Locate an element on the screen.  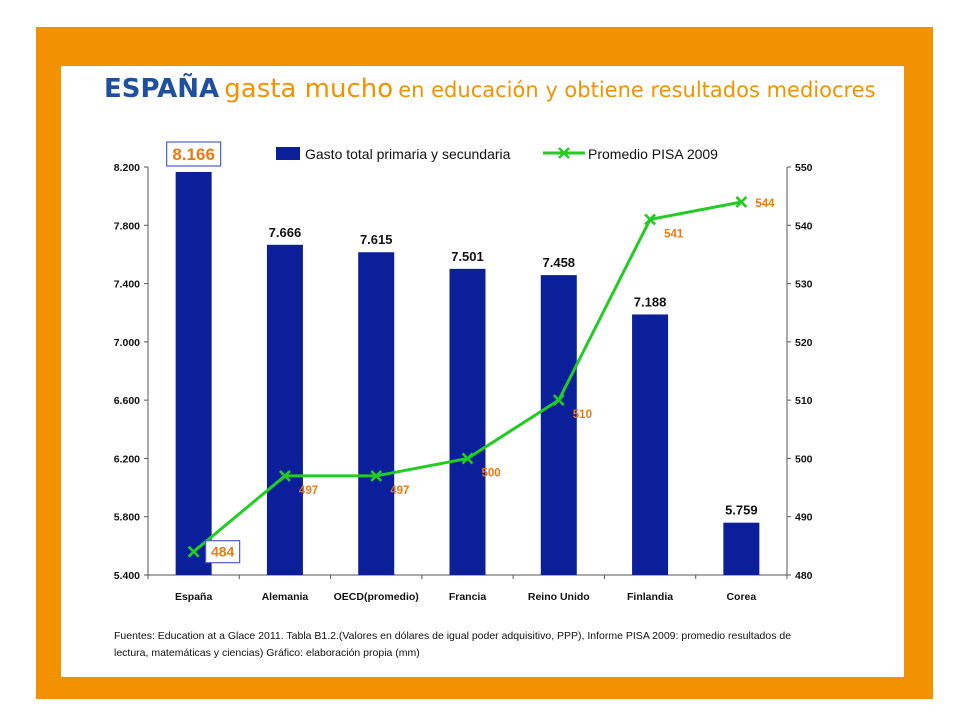
y-left-tick-label: 6.200 is located at coordinates (127, 459).